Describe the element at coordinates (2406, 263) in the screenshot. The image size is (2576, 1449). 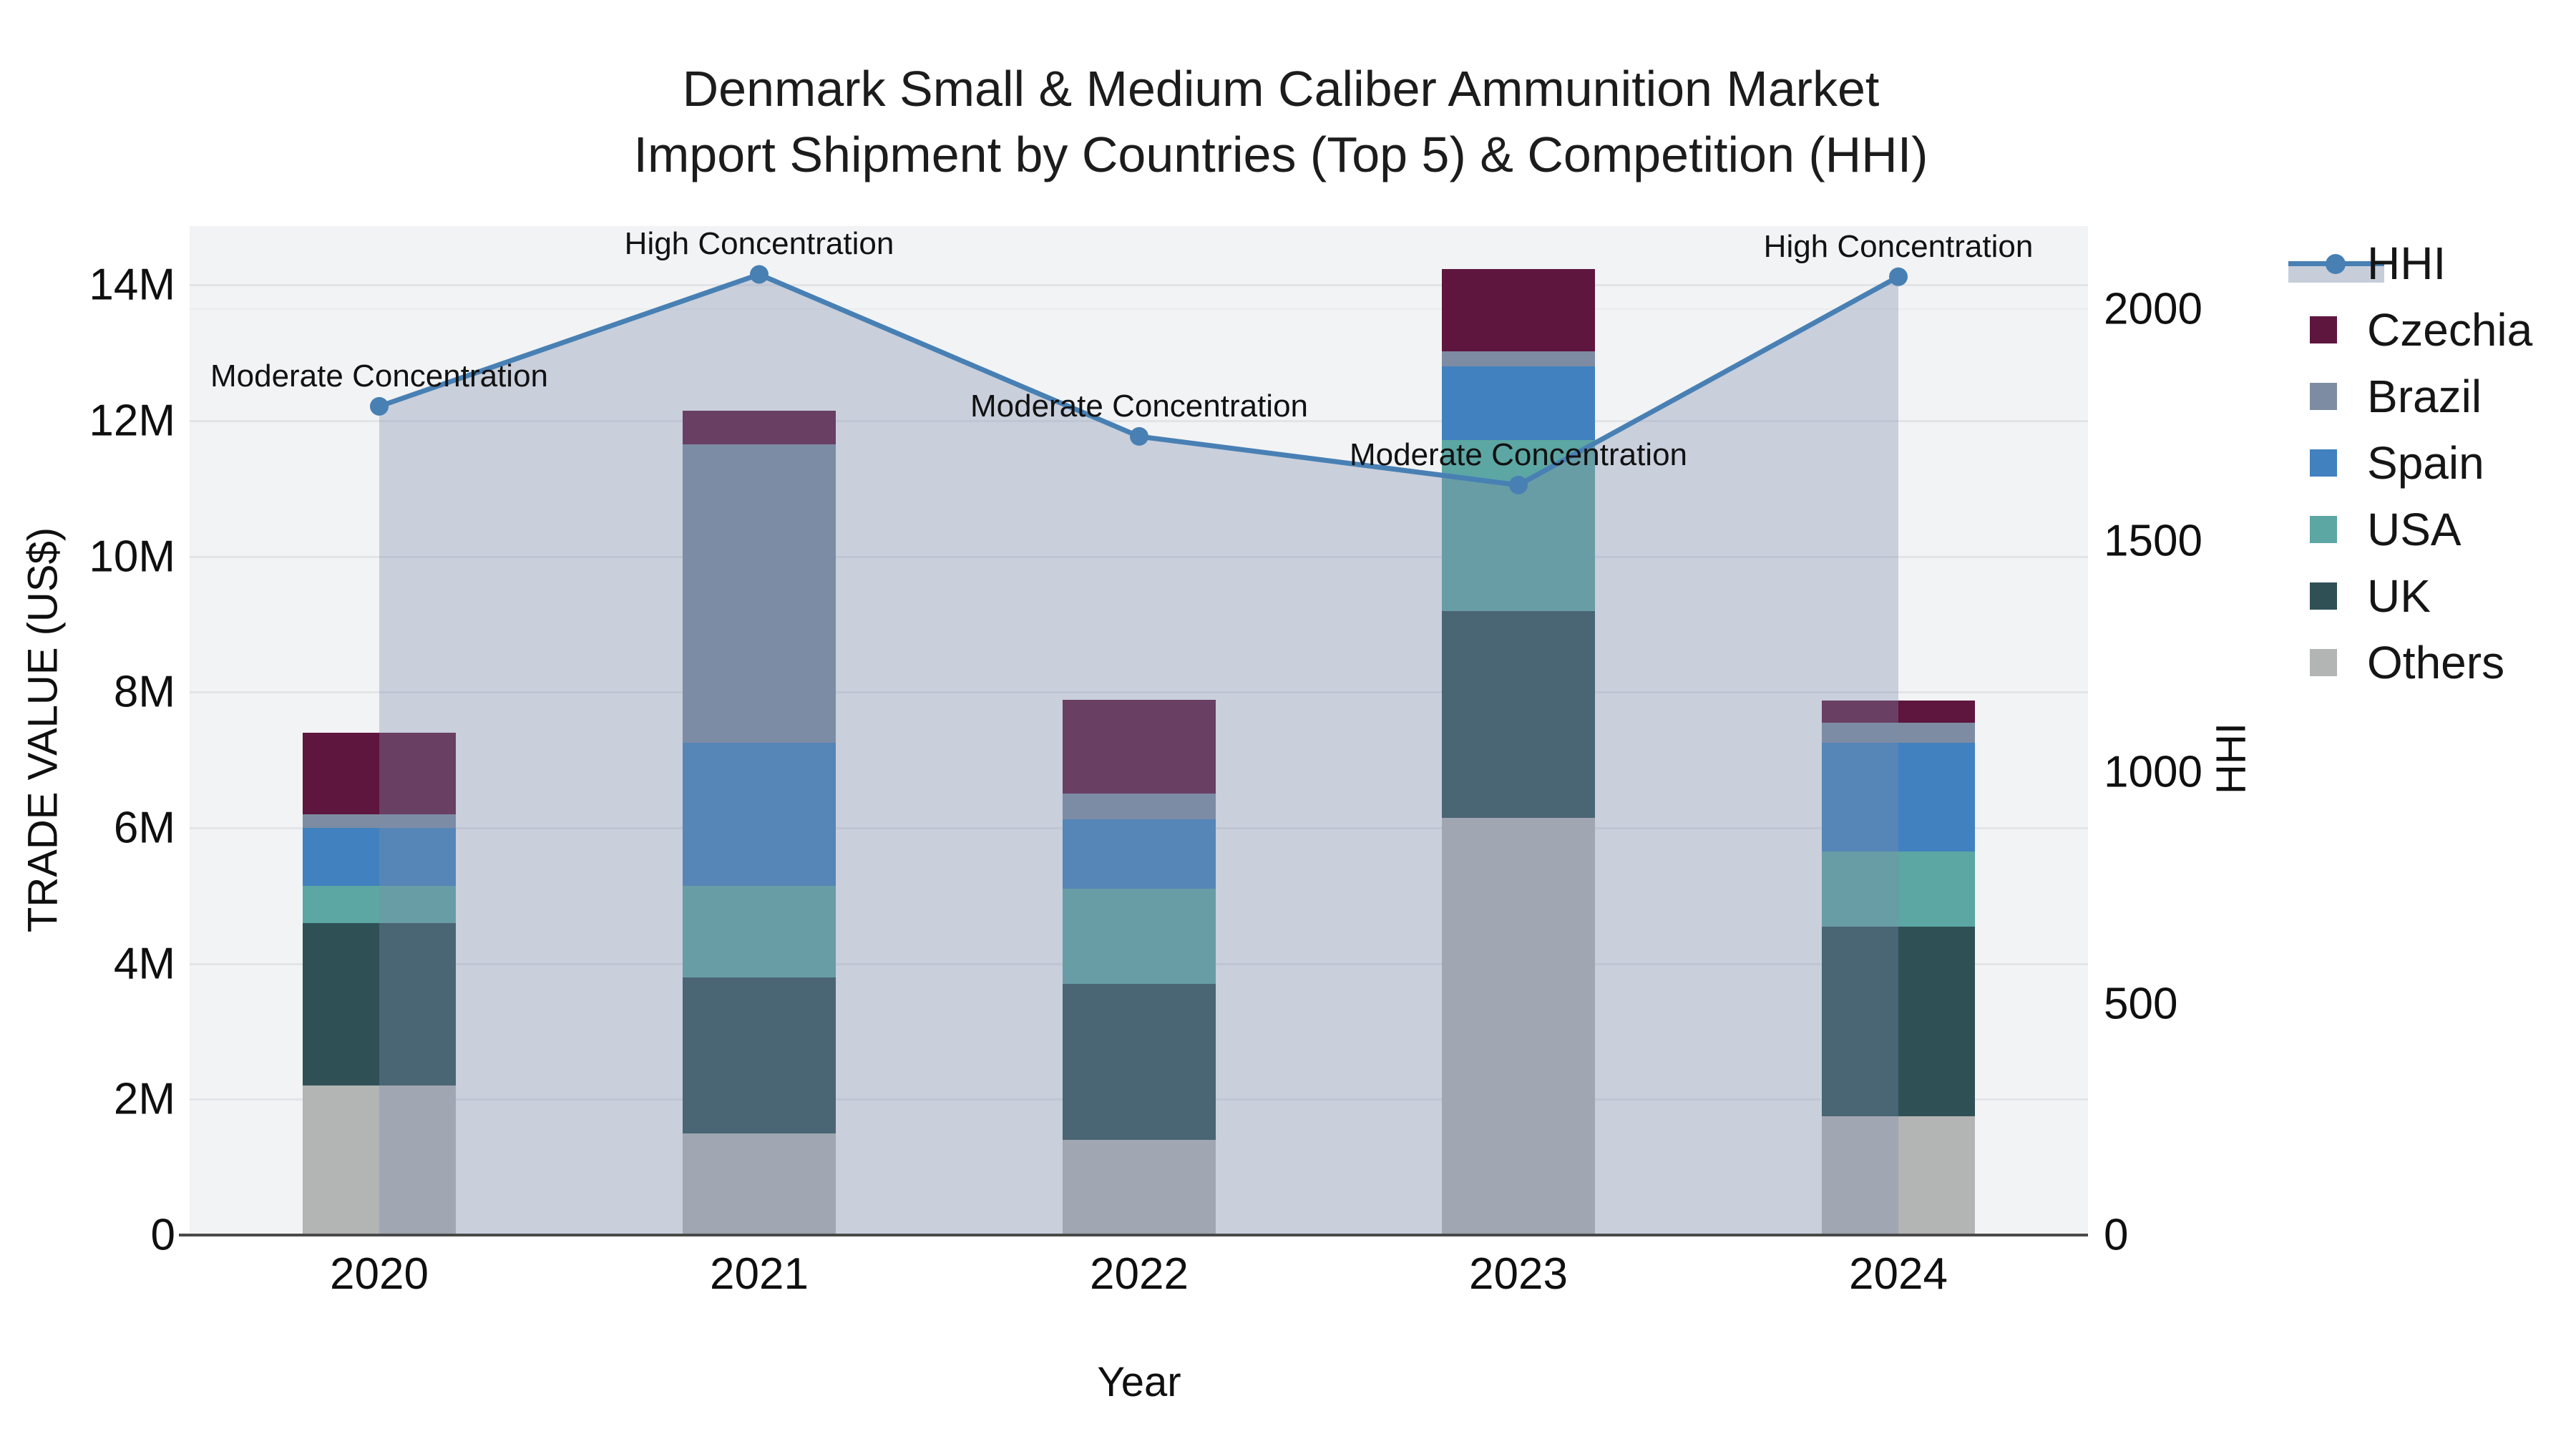
I see `legend-label-hhi: HHI` at that location.